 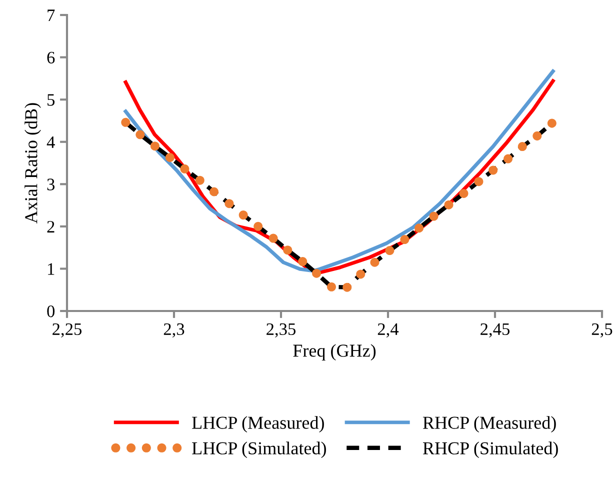 What do you see at coordinates (51, 16) in the screenshot?
I see `y-tick-label: 7` at bounding box center [51, 16].